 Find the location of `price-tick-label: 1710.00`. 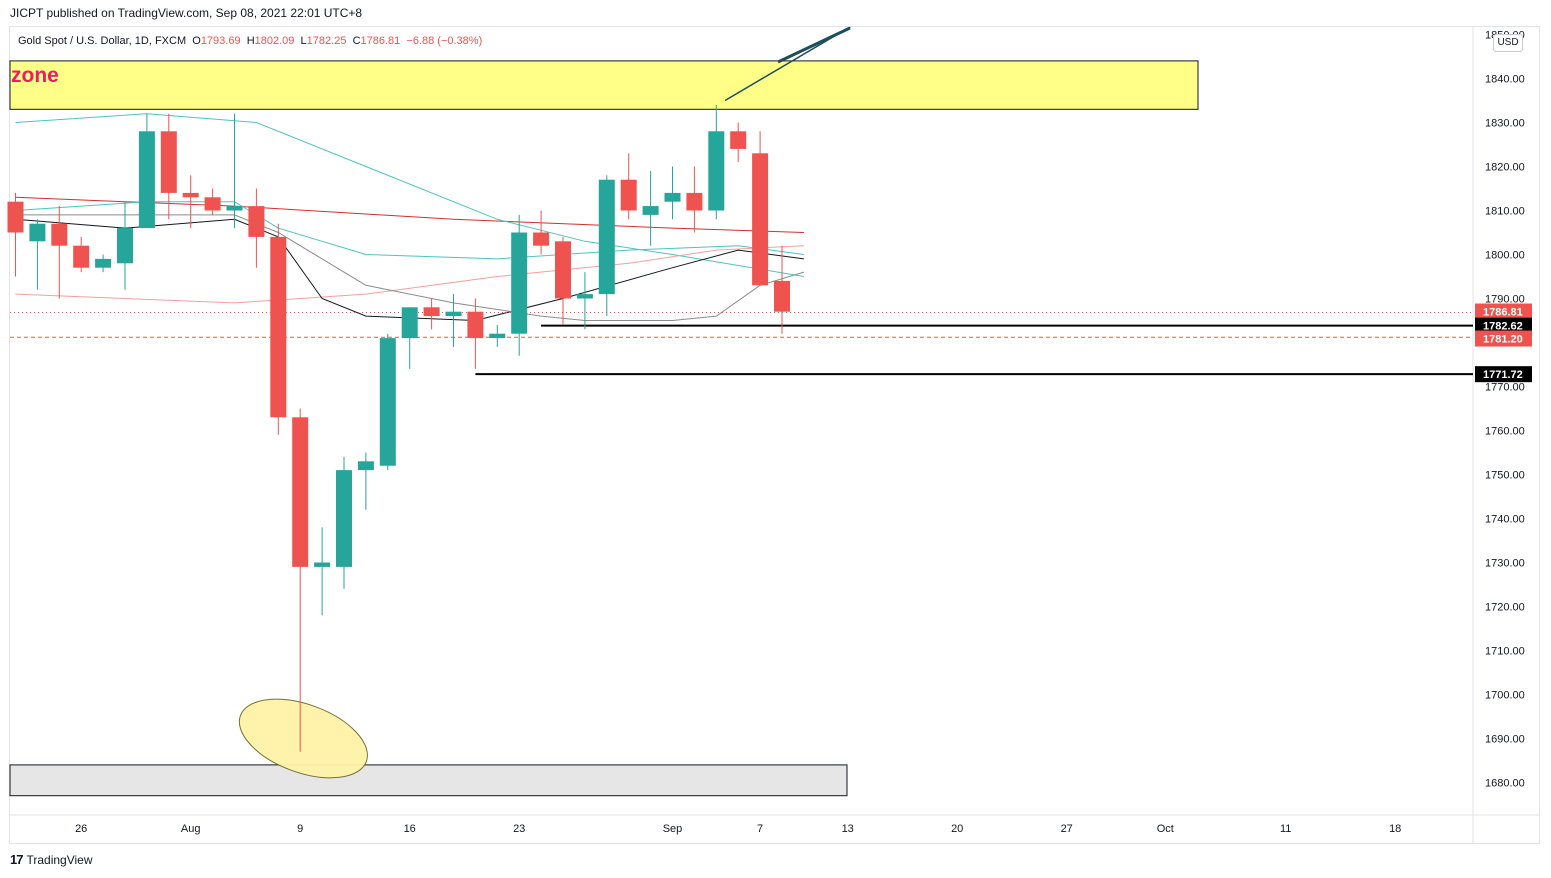

price-tick-label: 1710.00 is located at coordinates (1505, 652).